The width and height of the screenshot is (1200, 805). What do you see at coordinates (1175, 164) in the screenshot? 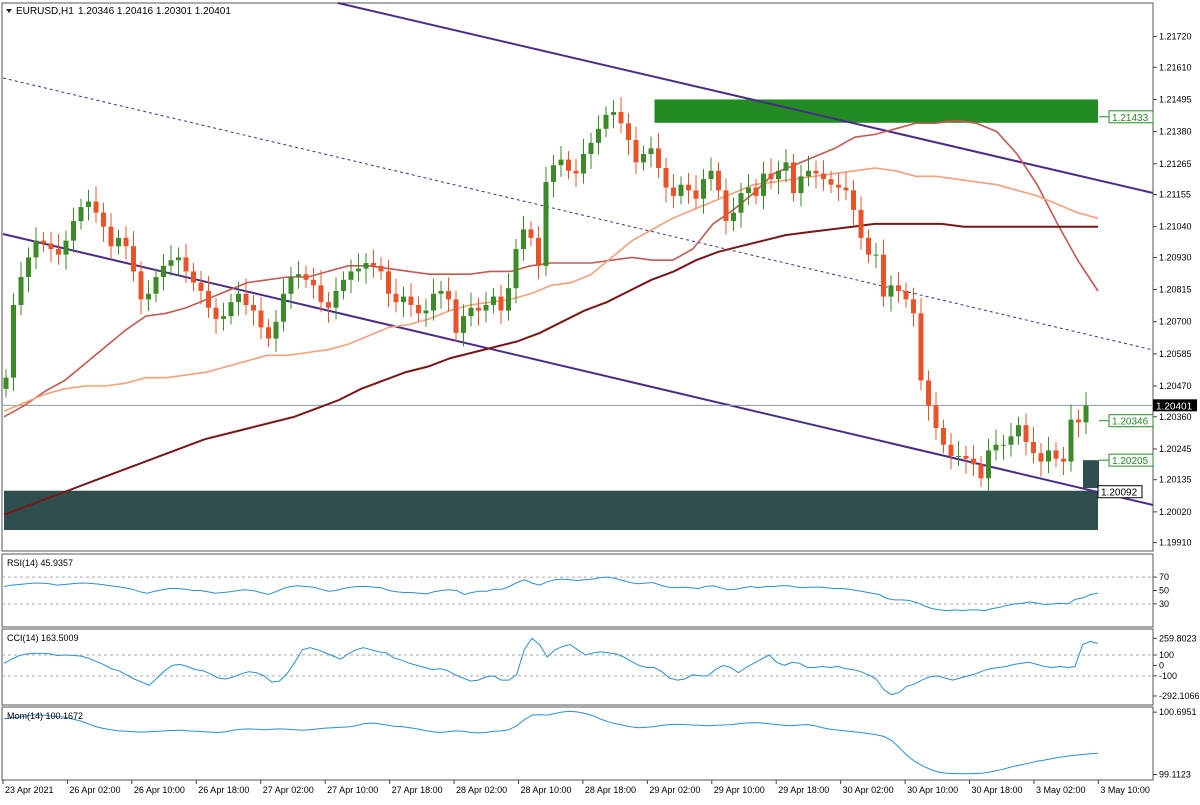
I see `price-tick-label: 1.21265` at bounding box center [1175, 164].